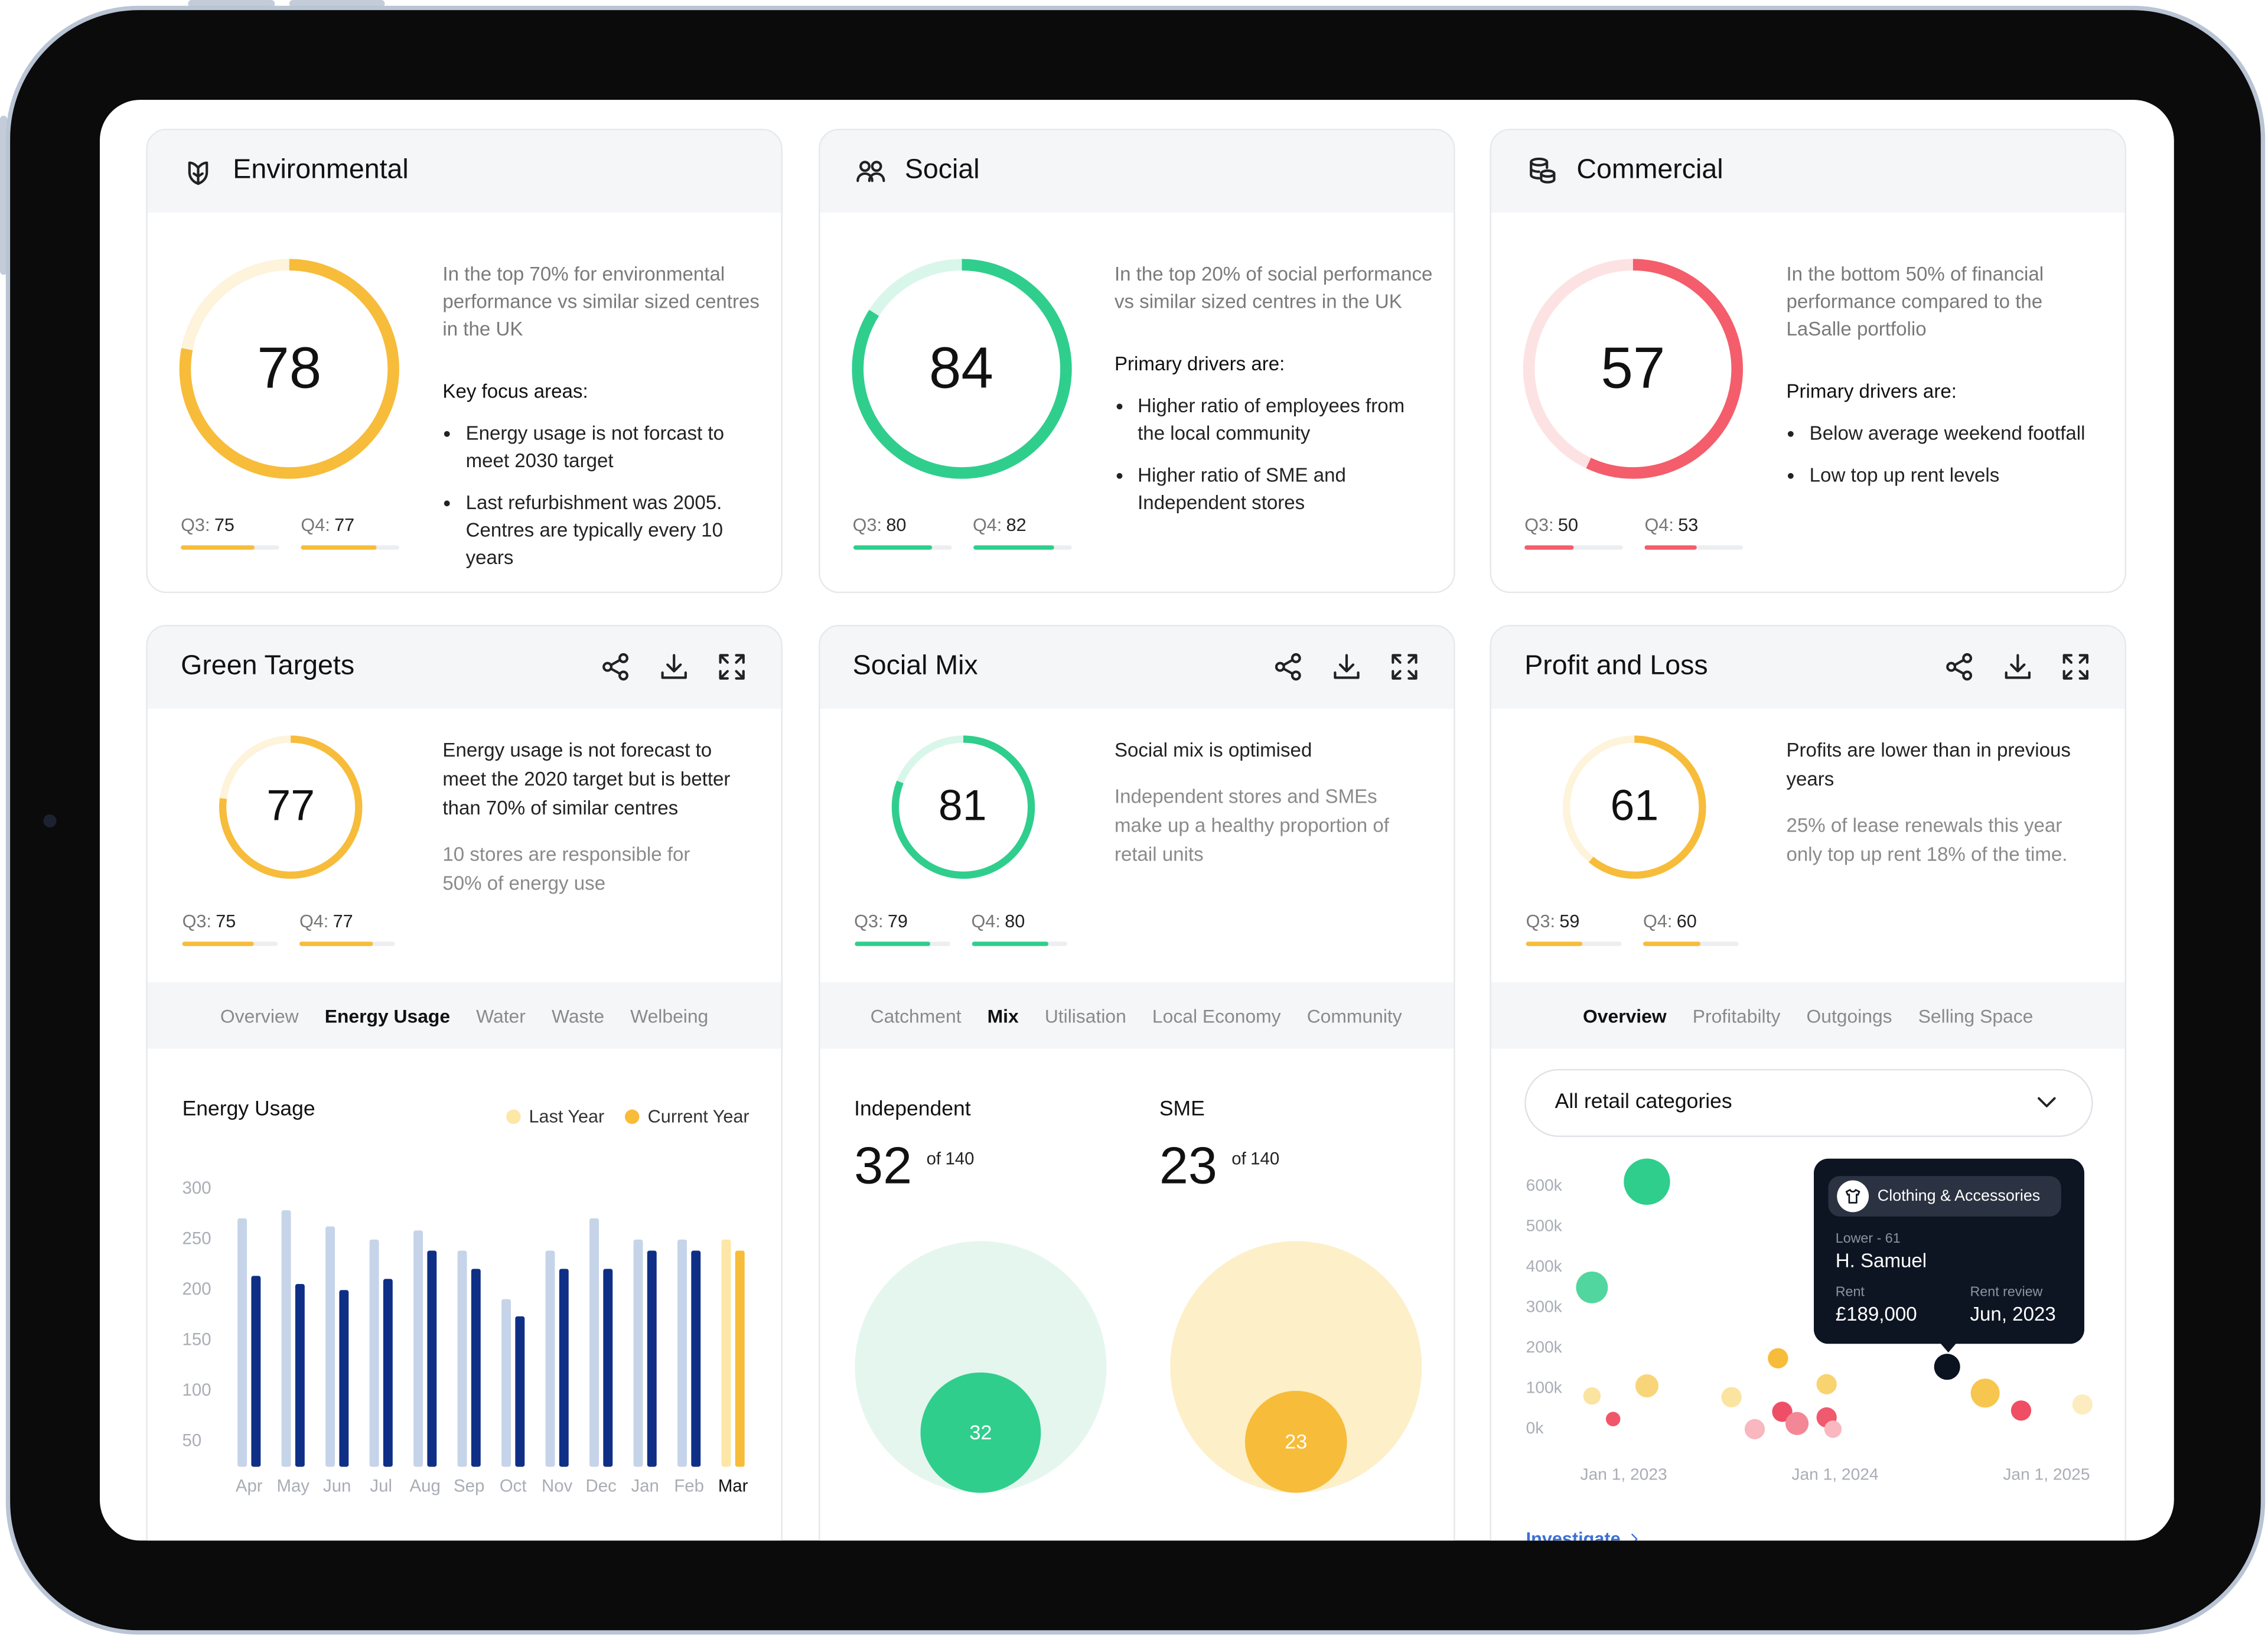 The image size is (2268, 1636). Describe the element at coordinates (337, 1486) in the screenshot. I see `x-tick-label: Jun` at that location.